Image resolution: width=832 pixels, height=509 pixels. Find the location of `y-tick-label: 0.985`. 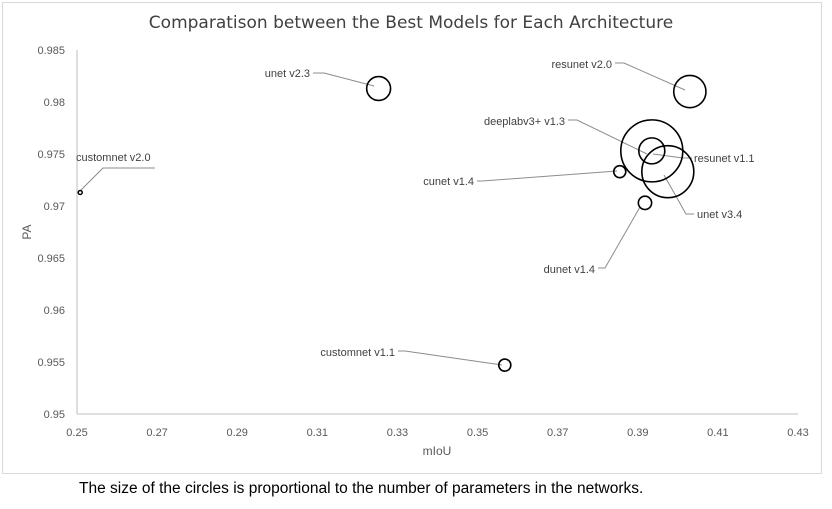

y-tick-label: 0.985 is located at coordinates (51, 51).